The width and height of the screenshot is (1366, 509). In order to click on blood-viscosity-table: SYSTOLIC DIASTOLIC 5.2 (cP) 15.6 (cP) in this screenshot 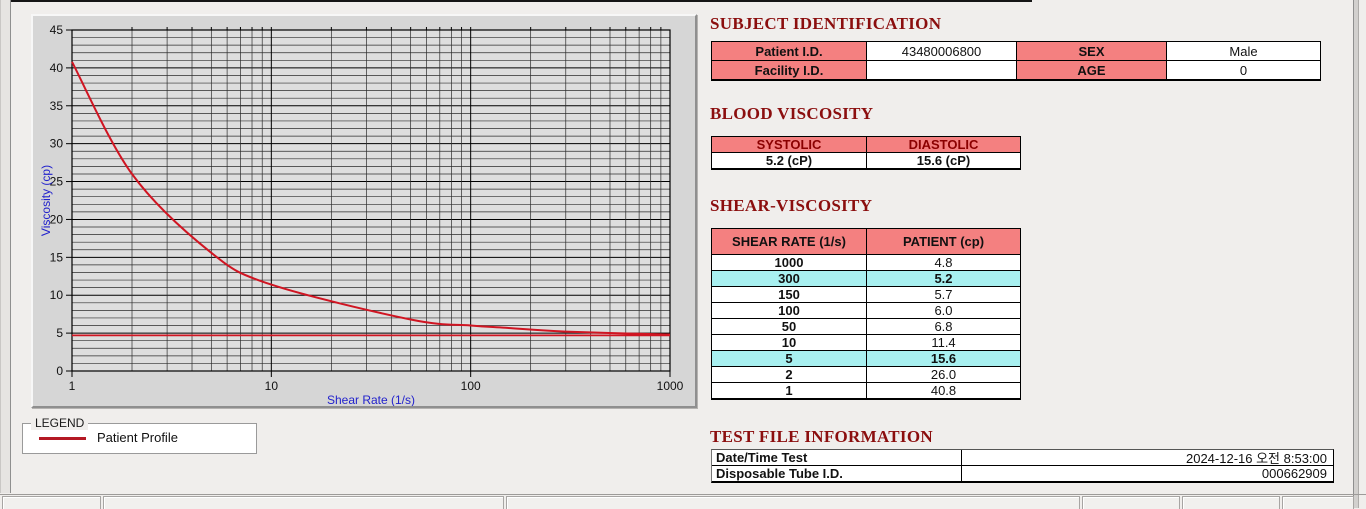, I will do `click(866, 153)`.